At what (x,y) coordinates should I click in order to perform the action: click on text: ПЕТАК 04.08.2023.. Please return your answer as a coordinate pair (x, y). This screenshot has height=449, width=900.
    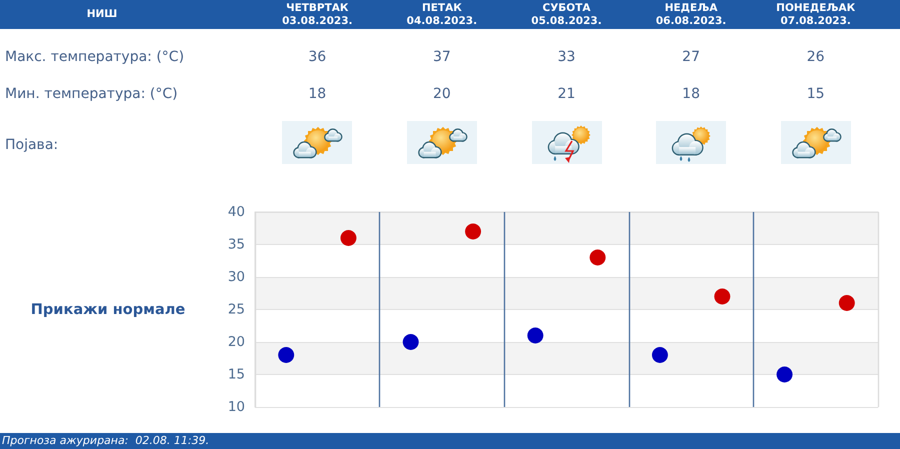
    Looking at the image, I should click on (442, 15).